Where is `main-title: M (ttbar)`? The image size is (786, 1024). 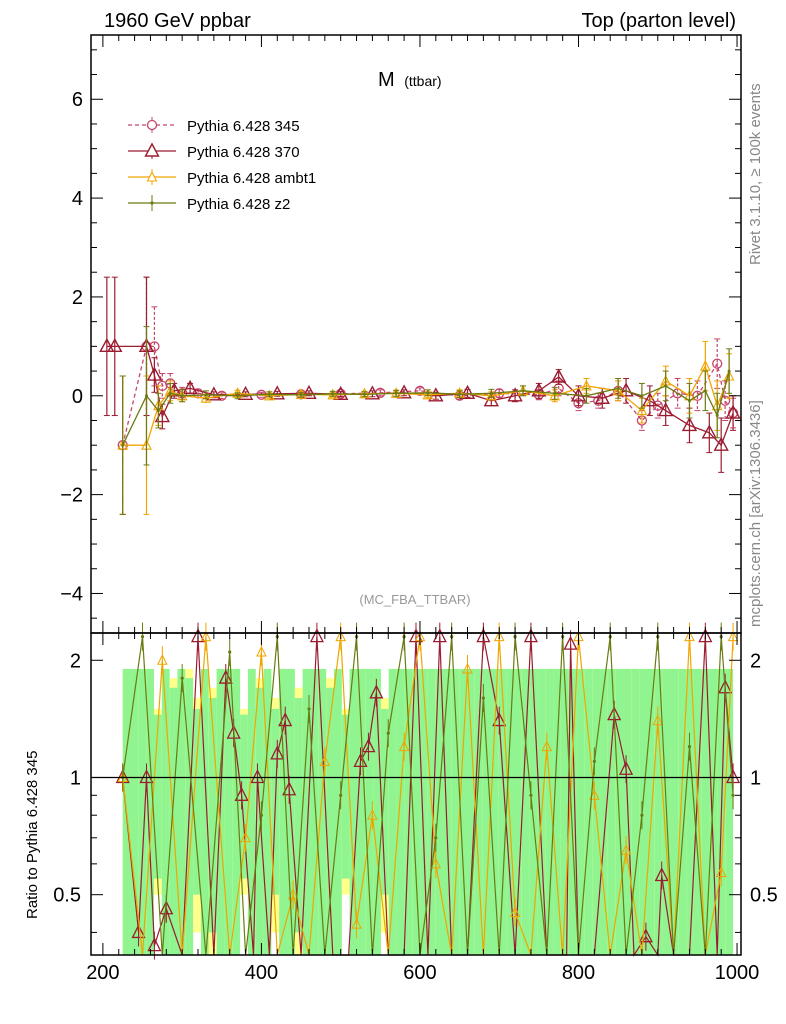 main-title: M (ttbar) is located at coordinates (410, 80).